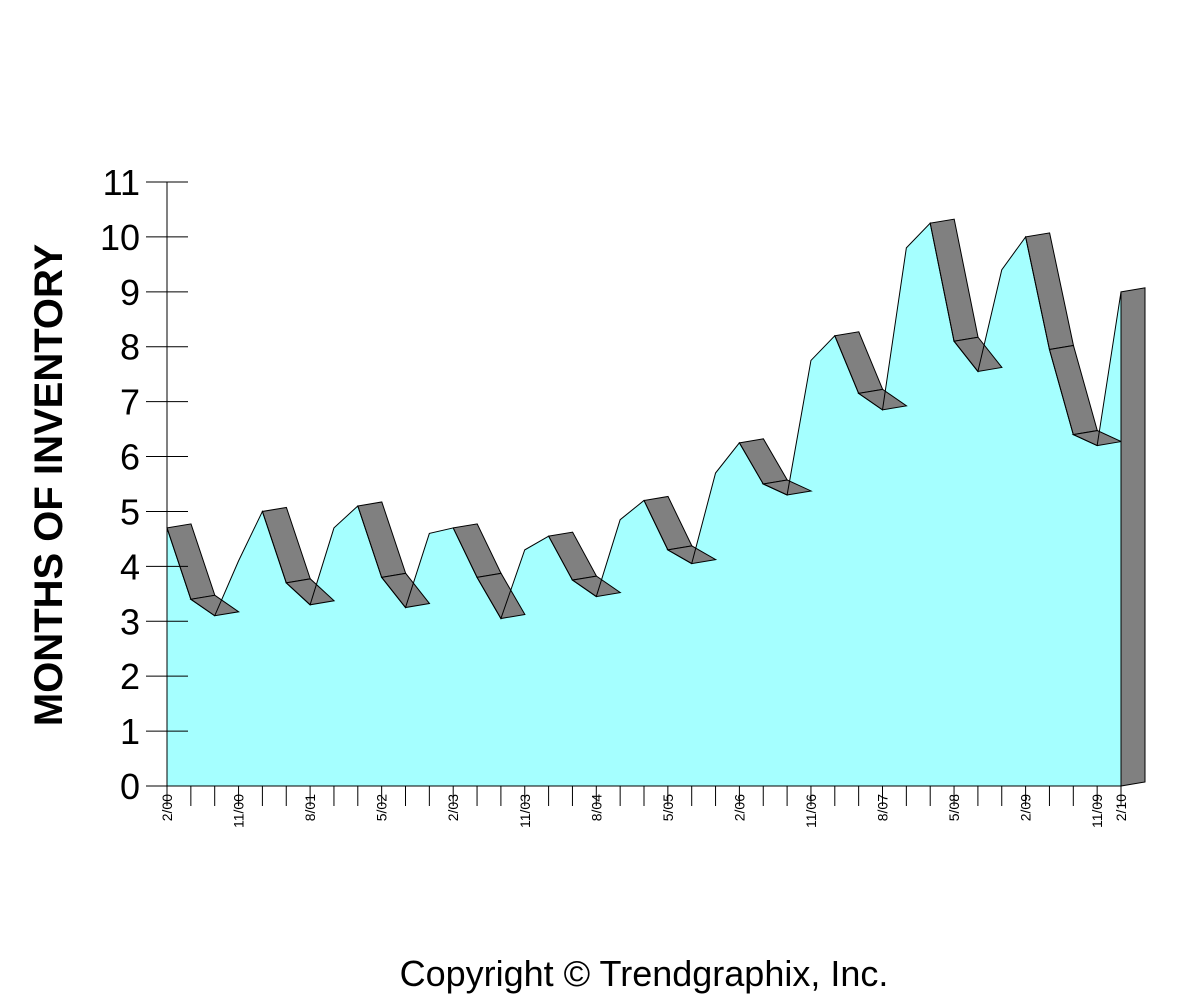 This screenshot has width=1200, height=1000. Describe the element at coordinates (525, 811) in the screenshot. I see `x-tick-label: 11/03` at that location.